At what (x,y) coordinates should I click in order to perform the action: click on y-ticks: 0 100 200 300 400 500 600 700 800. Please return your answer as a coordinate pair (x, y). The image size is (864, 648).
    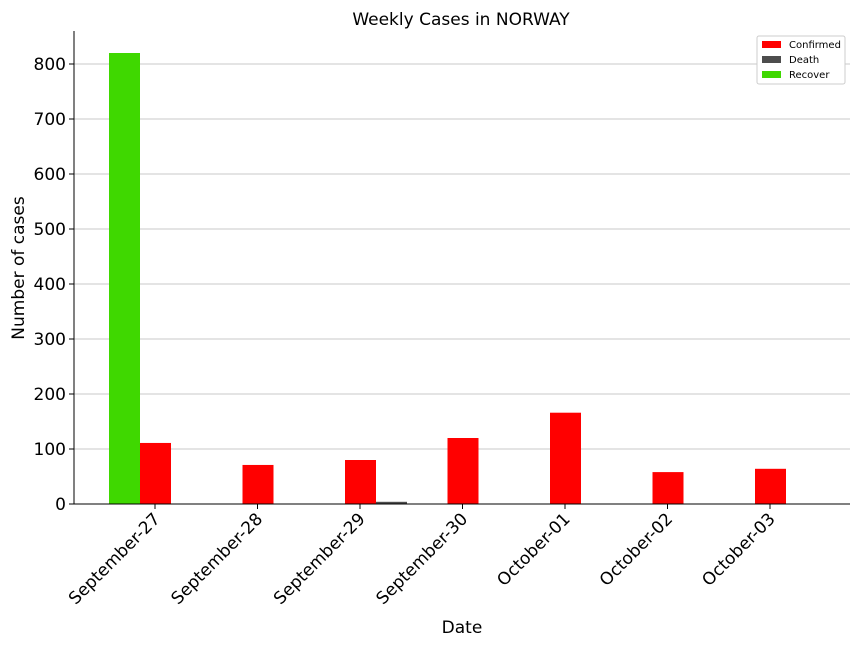
    Looking at the image, I should click on (54, 285).